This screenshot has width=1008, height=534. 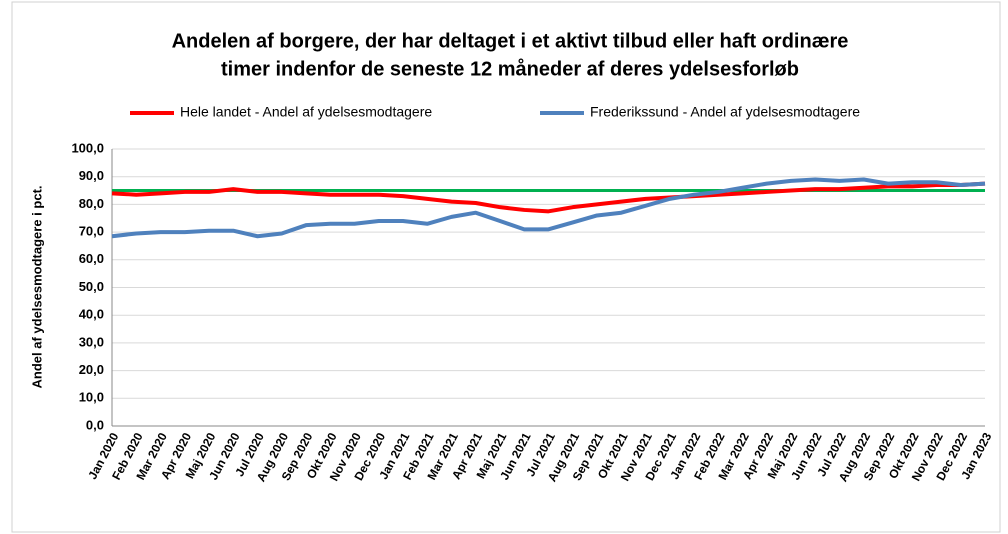 What do you see at coordinates (91, 369) in the screenshot?
I see `y-tick-label: 20,0` at bounding box center [91, 369].